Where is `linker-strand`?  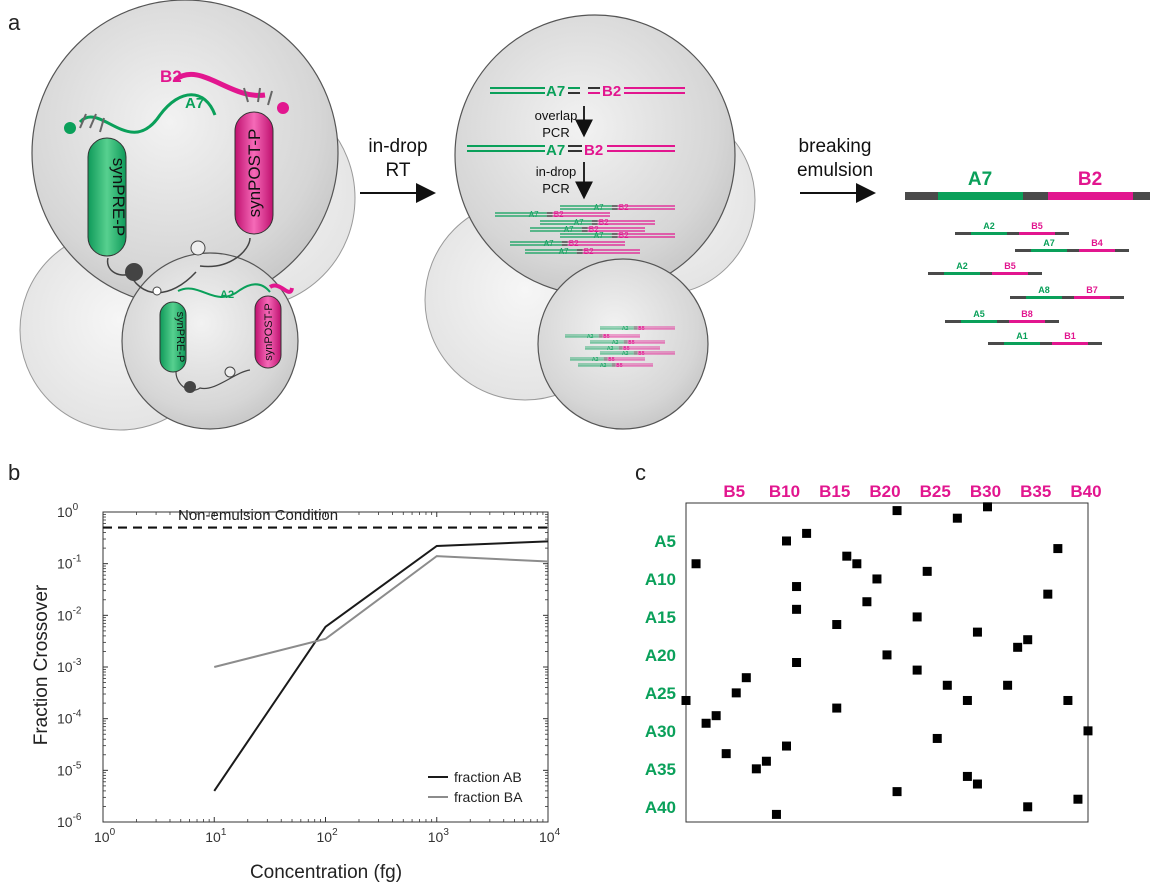
linker-strand is located at coordinates (213, 380).